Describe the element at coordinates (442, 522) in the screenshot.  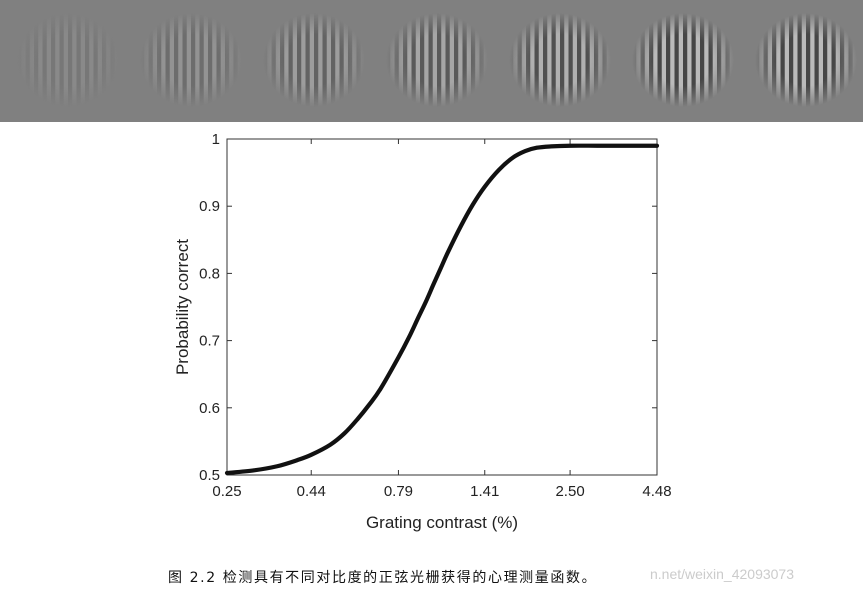
I see `x-axis-title: Grating contrast (%)` at that location.